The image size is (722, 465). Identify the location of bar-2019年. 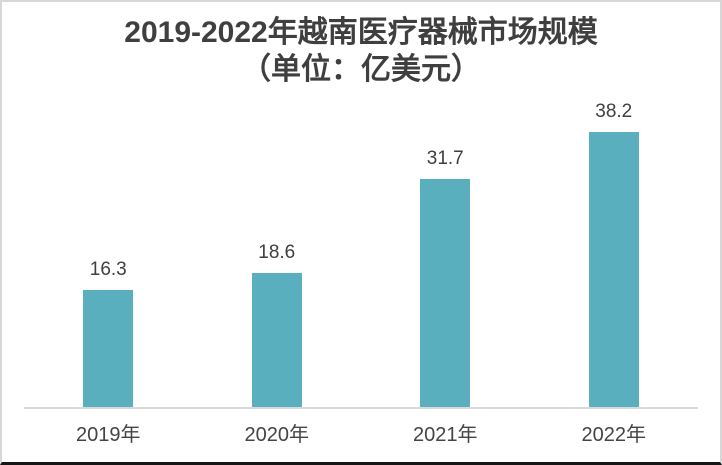
(108, 348).